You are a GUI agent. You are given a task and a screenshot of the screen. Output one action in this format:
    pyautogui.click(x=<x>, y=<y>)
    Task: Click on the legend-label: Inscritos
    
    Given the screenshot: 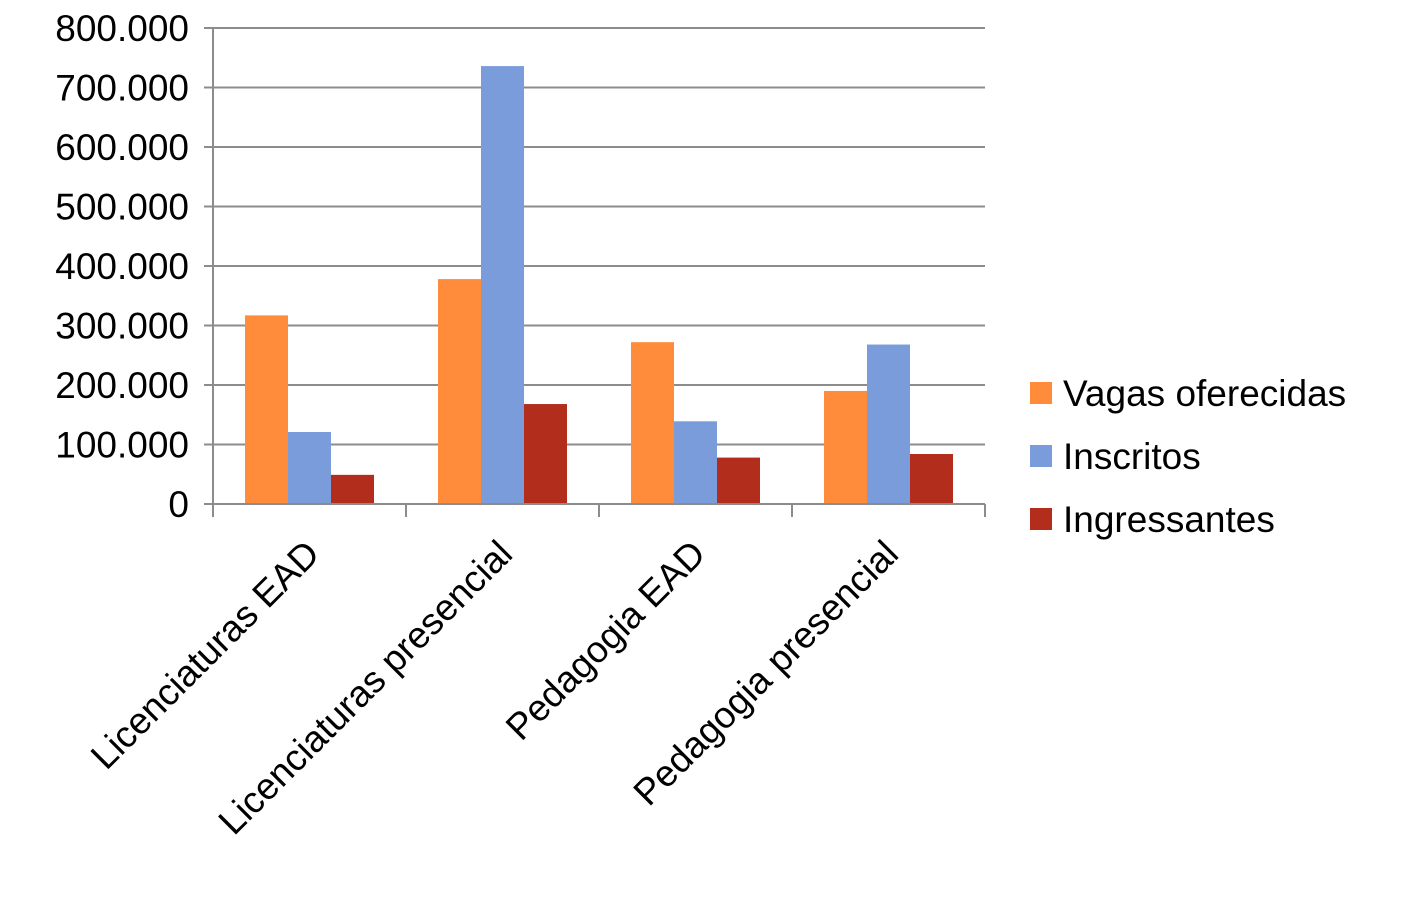 What is the action you would take?
    pyautogui.click(x=1132, y=456)
    